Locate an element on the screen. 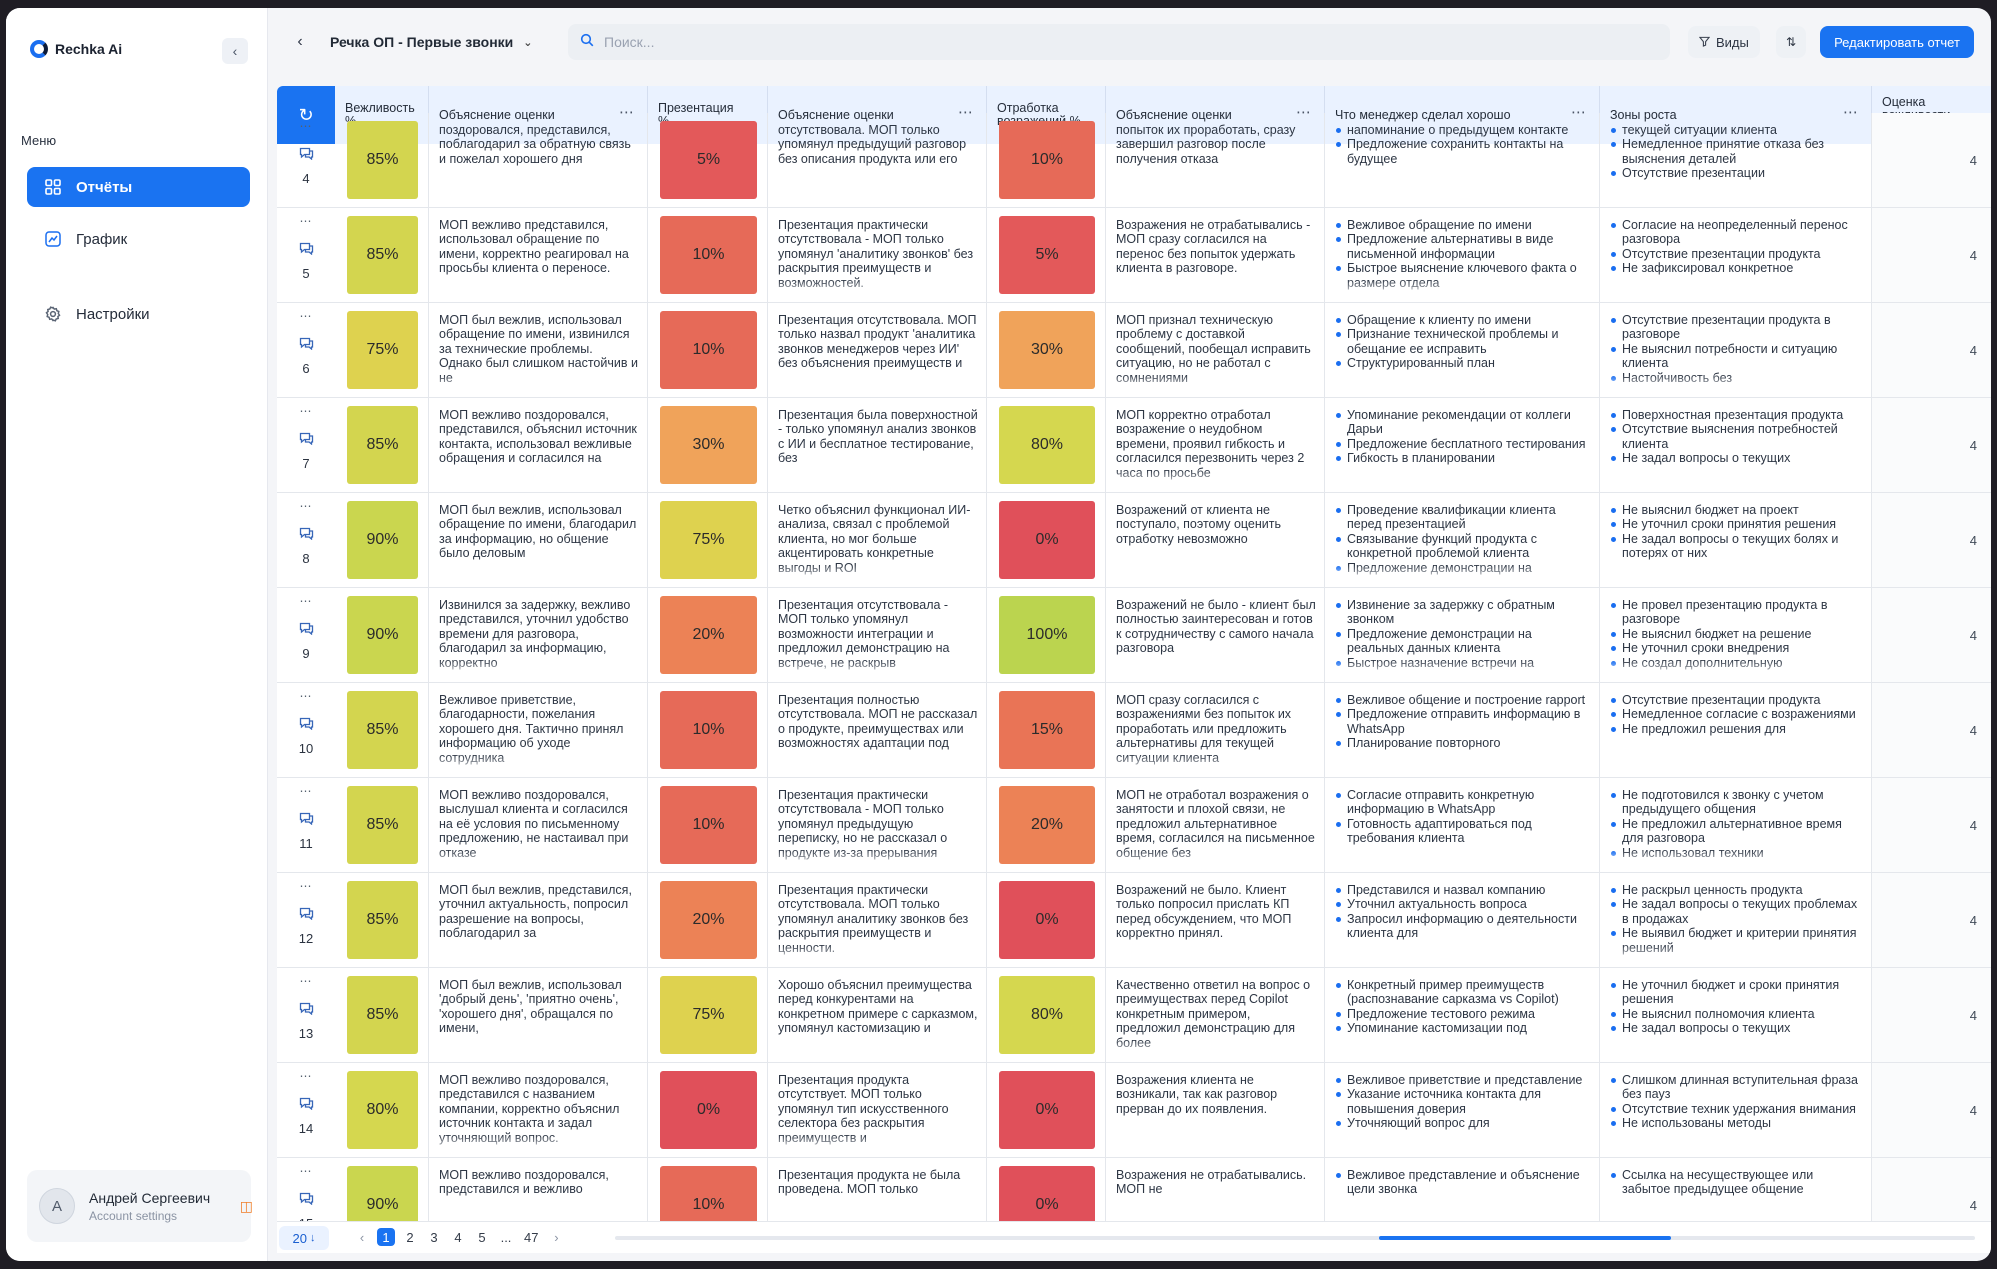  objections-score: 80% is located at coordinates (1047, 1015).